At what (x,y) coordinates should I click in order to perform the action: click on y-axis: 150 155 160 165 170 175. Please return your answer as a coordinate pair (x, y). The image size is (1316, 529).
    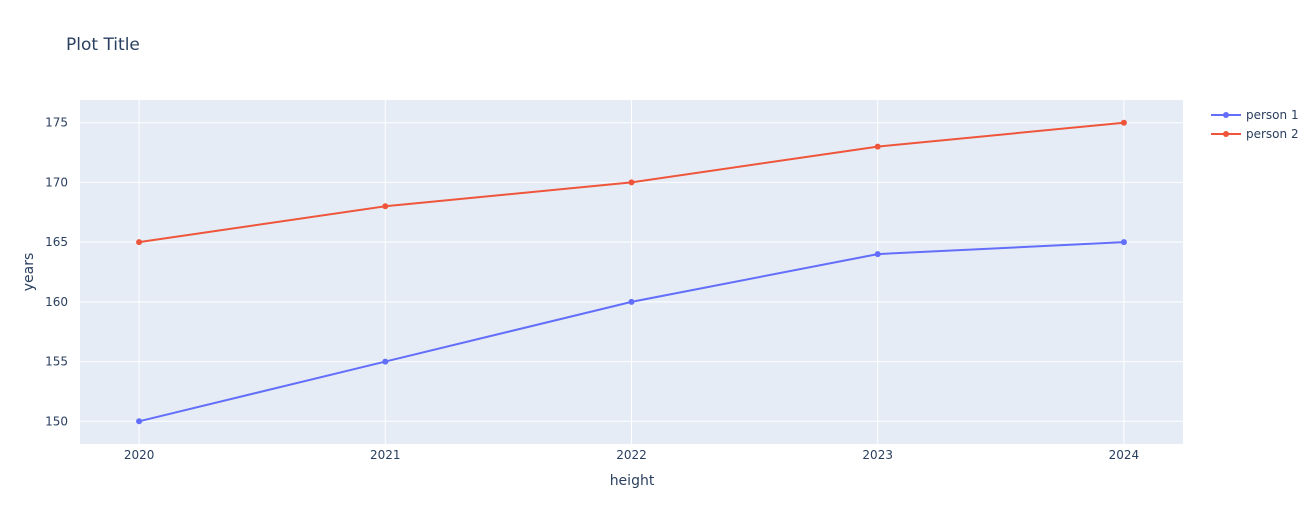
    Looking at the image, I should click on (56, 272).